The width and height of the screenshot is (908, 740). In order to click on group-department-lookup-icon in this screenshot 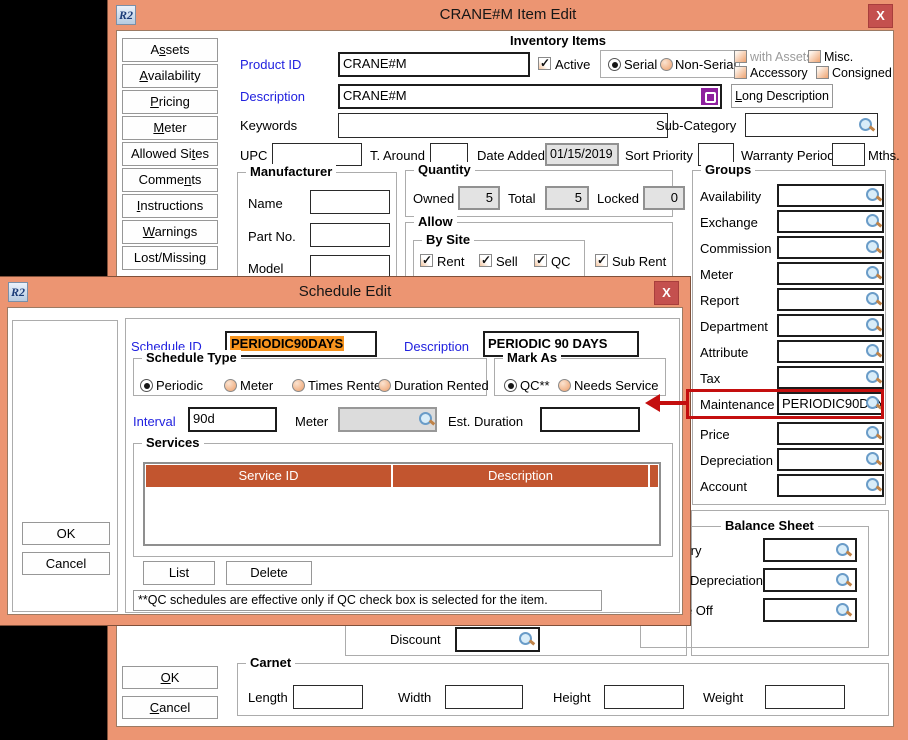, I will do `click(873, 325)`.